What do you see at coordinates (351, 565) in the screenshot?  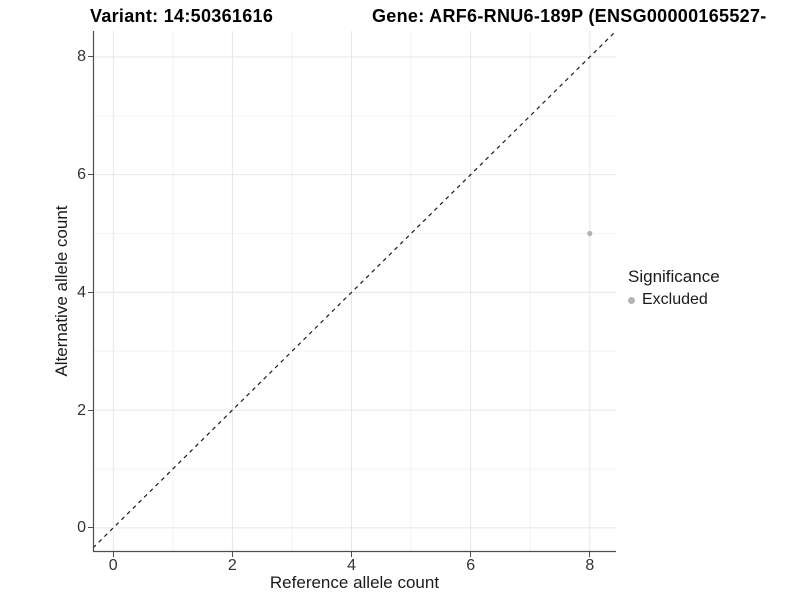 I see `x-tick-label: 4` at bounding box center [351, 565].